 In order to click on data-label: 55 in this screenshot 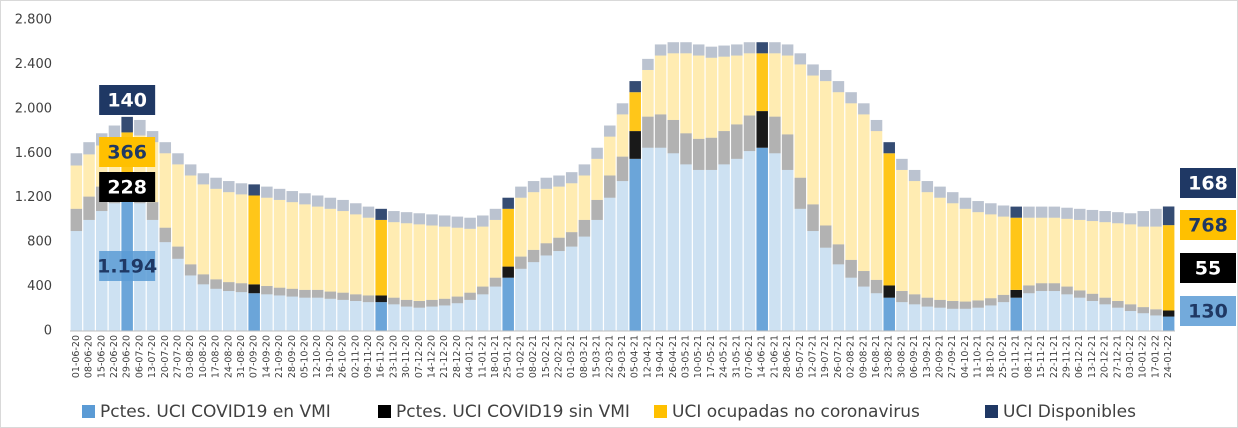, I will do `click(1208, 269)`.